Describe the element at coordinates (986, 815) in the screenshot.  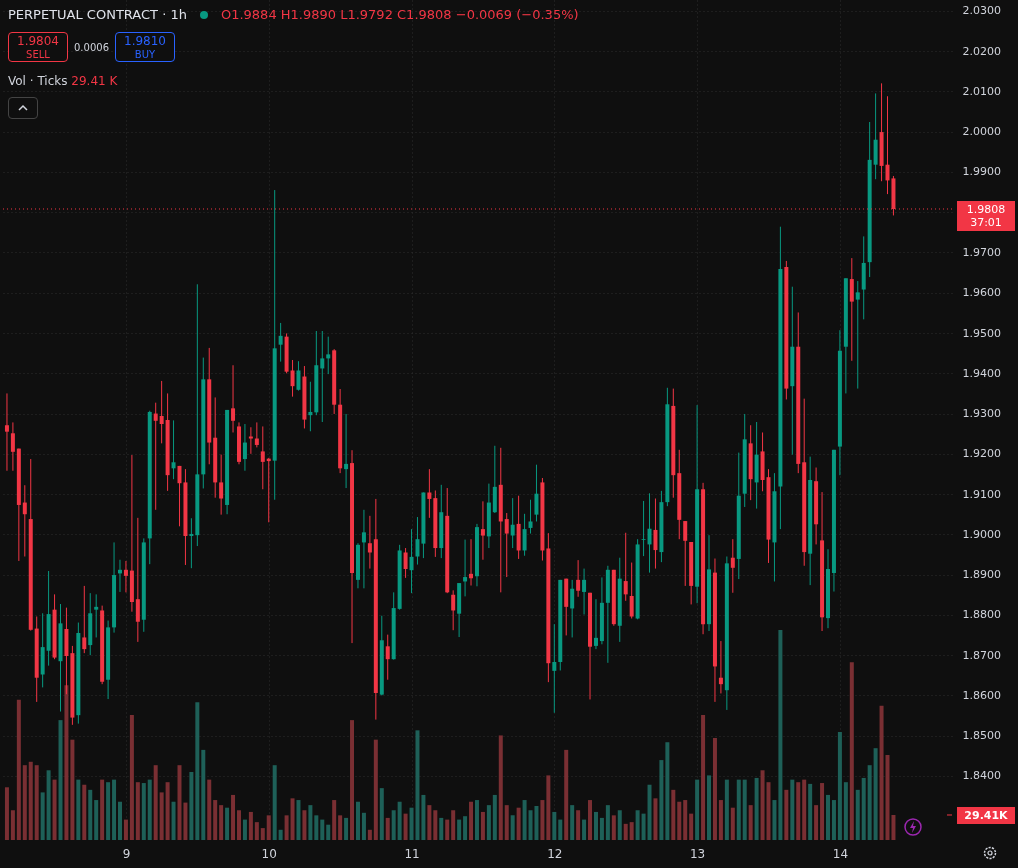
I see `y2-tick-label: 29.41K` at that location.